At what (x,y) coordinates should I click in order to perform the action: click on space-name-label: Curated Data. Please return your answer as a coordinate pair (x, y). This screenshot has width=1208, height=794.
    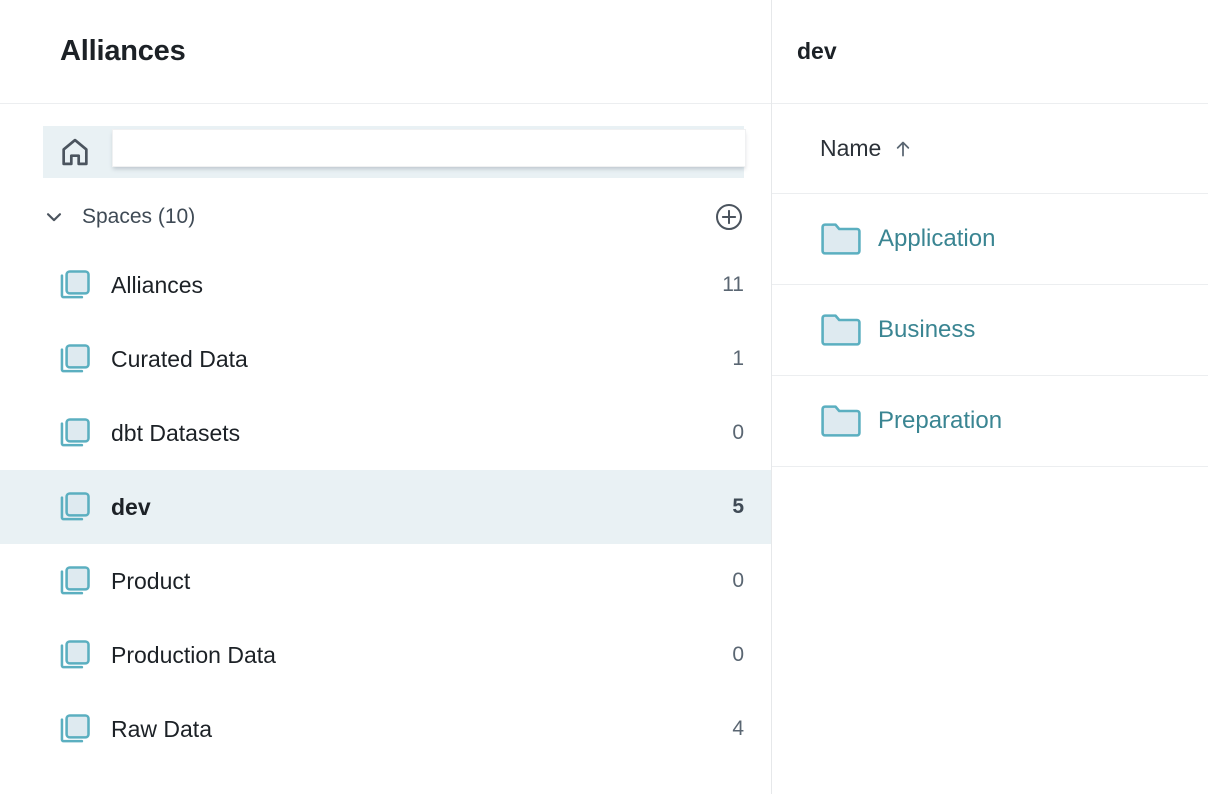
    Looking at the image, I should click on (179, 358).